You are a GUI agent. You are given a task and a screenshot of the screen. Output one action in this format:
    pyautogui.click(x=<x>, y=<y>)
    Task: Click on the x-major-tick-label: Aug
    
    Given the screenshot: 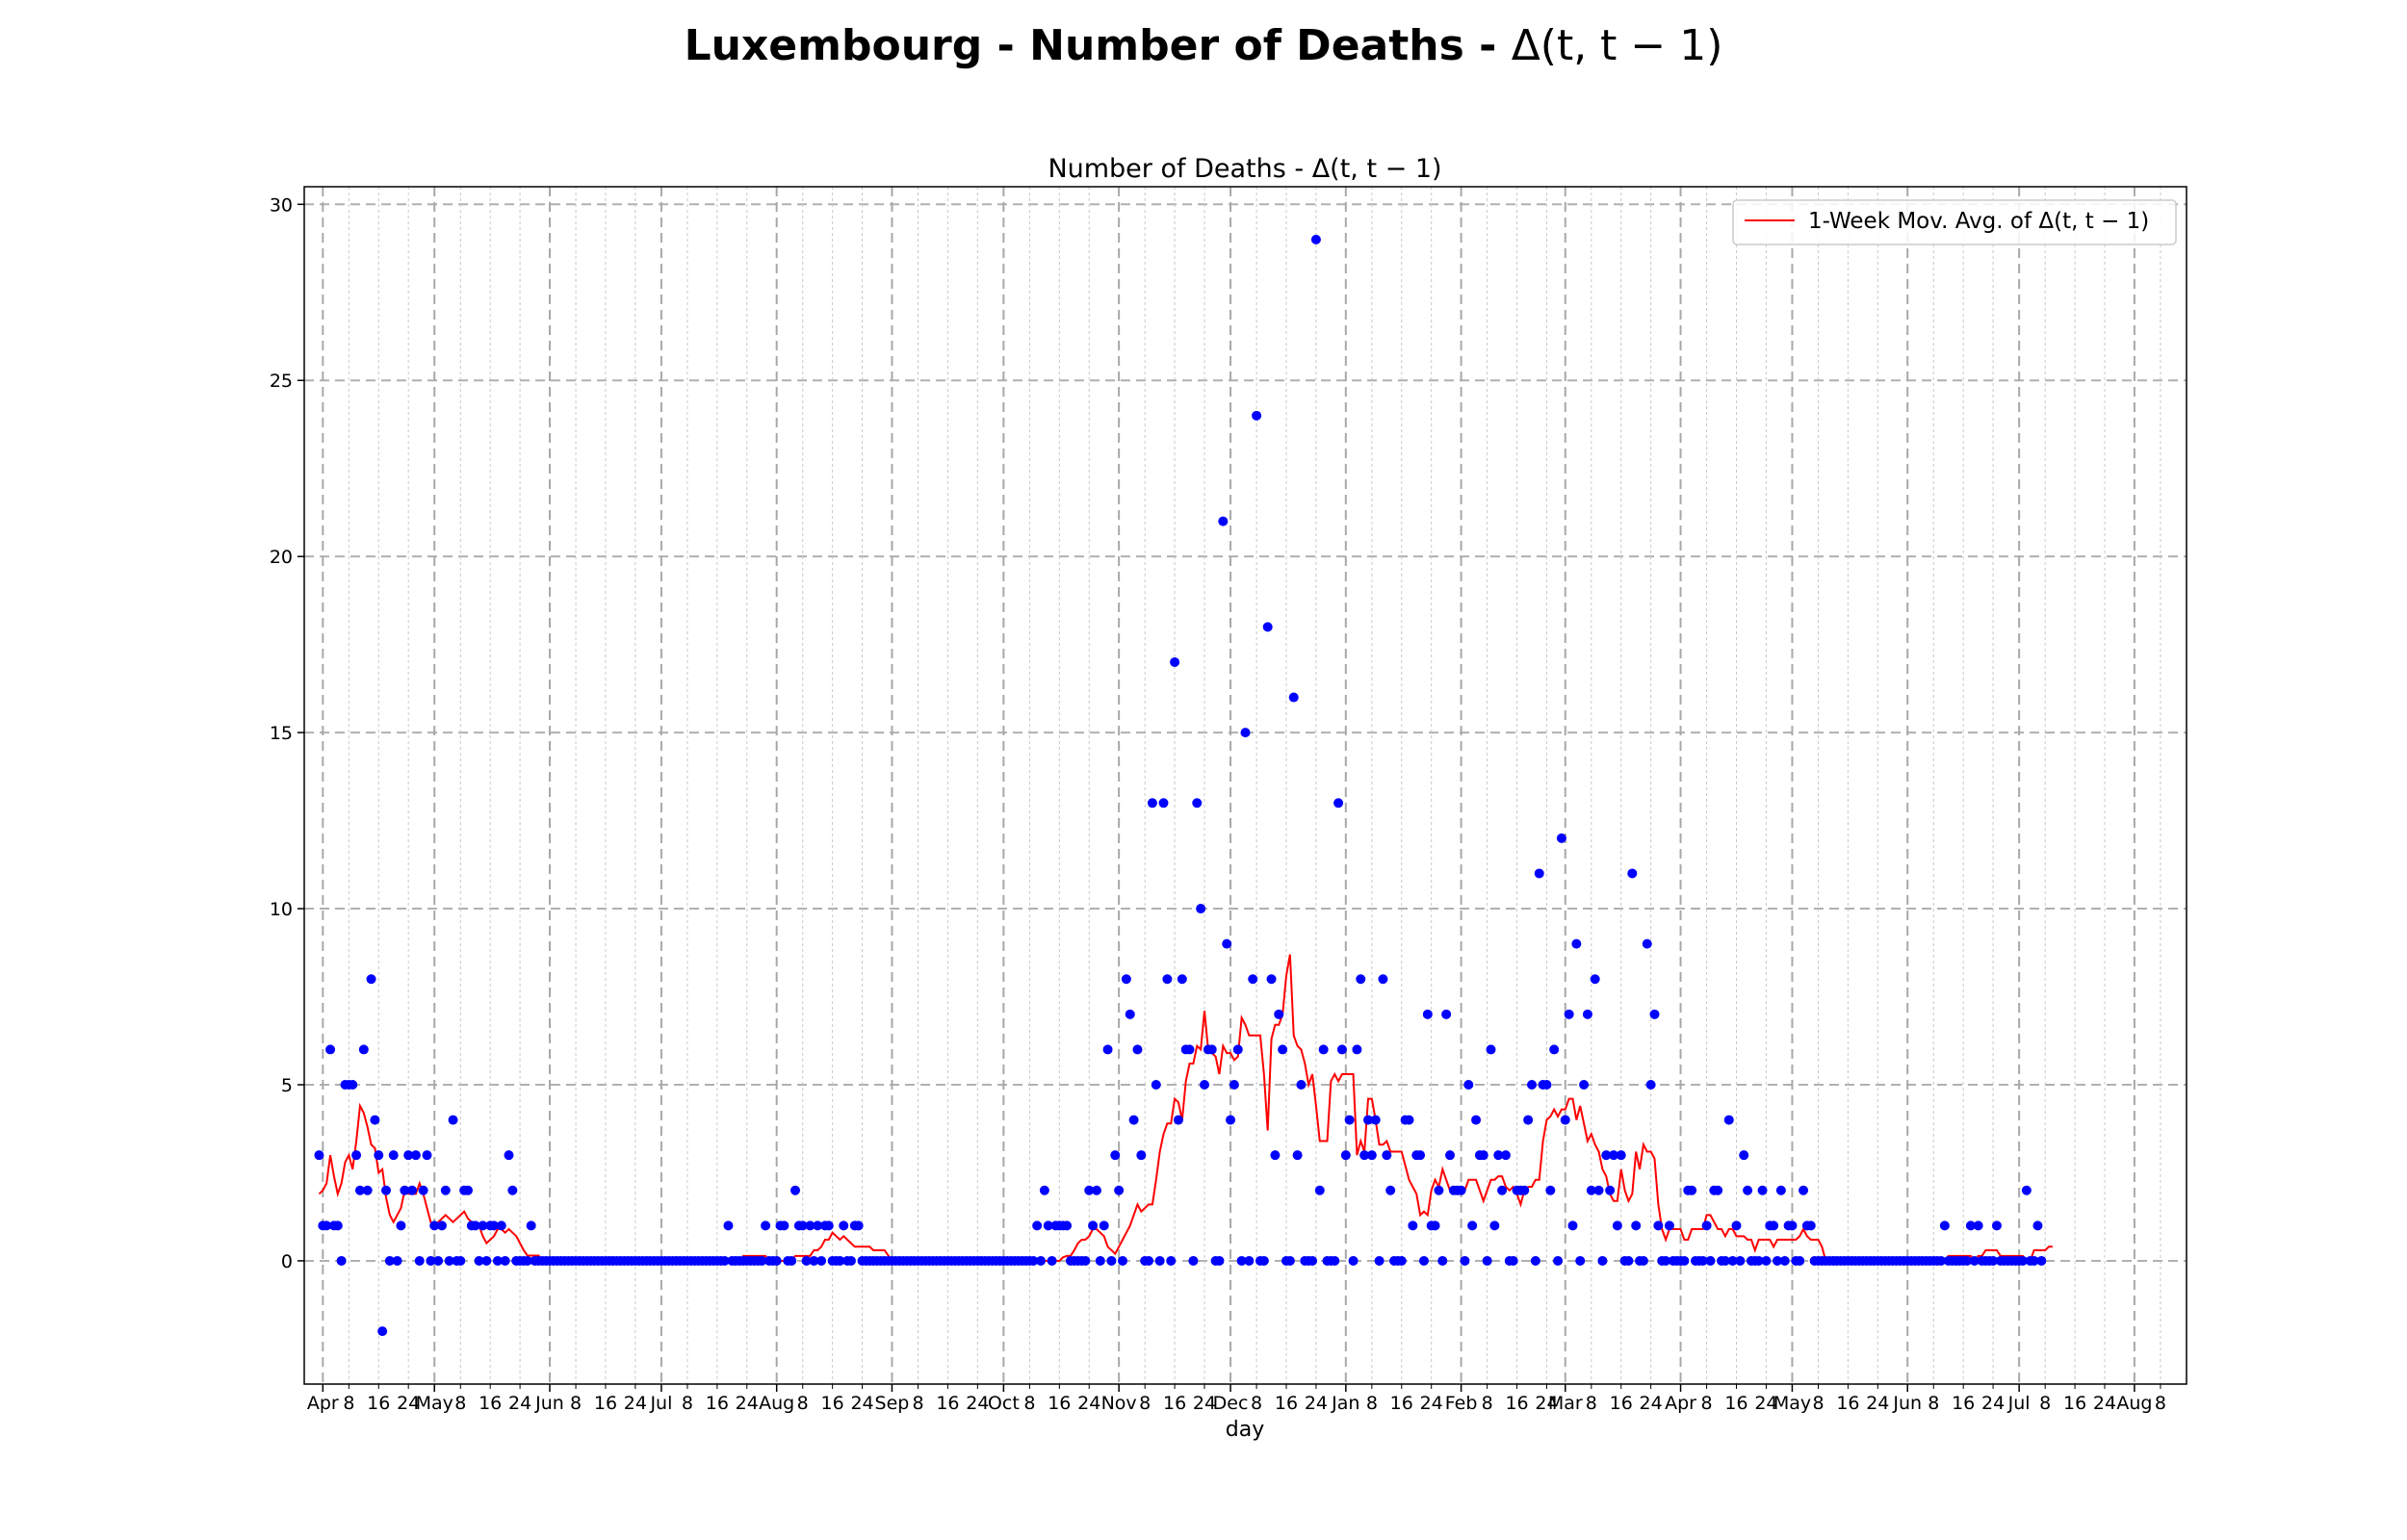 What is the action you would take?
    pyautogui.click(x=2134, y=1403)
    